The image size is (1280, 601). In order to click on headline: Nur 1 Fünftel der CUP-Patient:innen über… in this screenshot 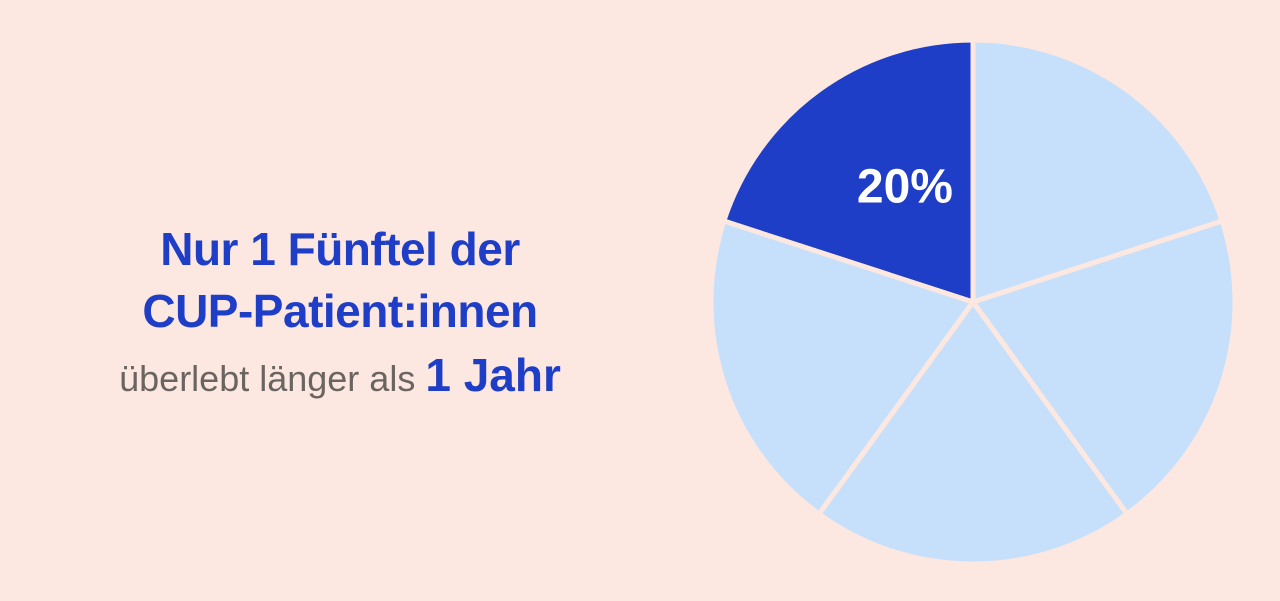, I will do `click(340, 318)`.